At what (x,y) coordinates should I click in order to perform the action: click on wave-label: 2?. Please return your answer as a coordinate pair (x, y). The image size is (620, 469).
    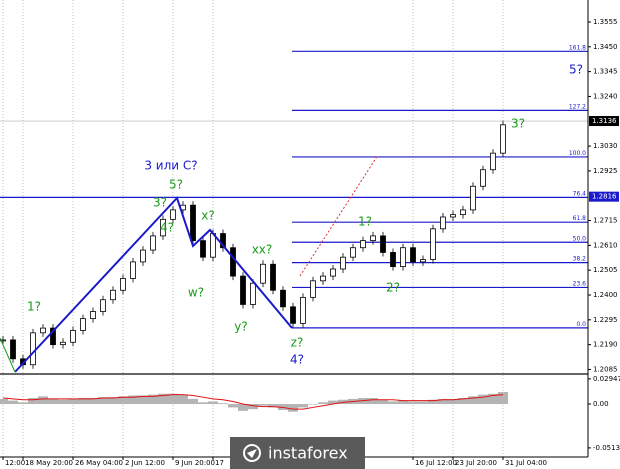
    Looking at the image, I should click on (393, 288).